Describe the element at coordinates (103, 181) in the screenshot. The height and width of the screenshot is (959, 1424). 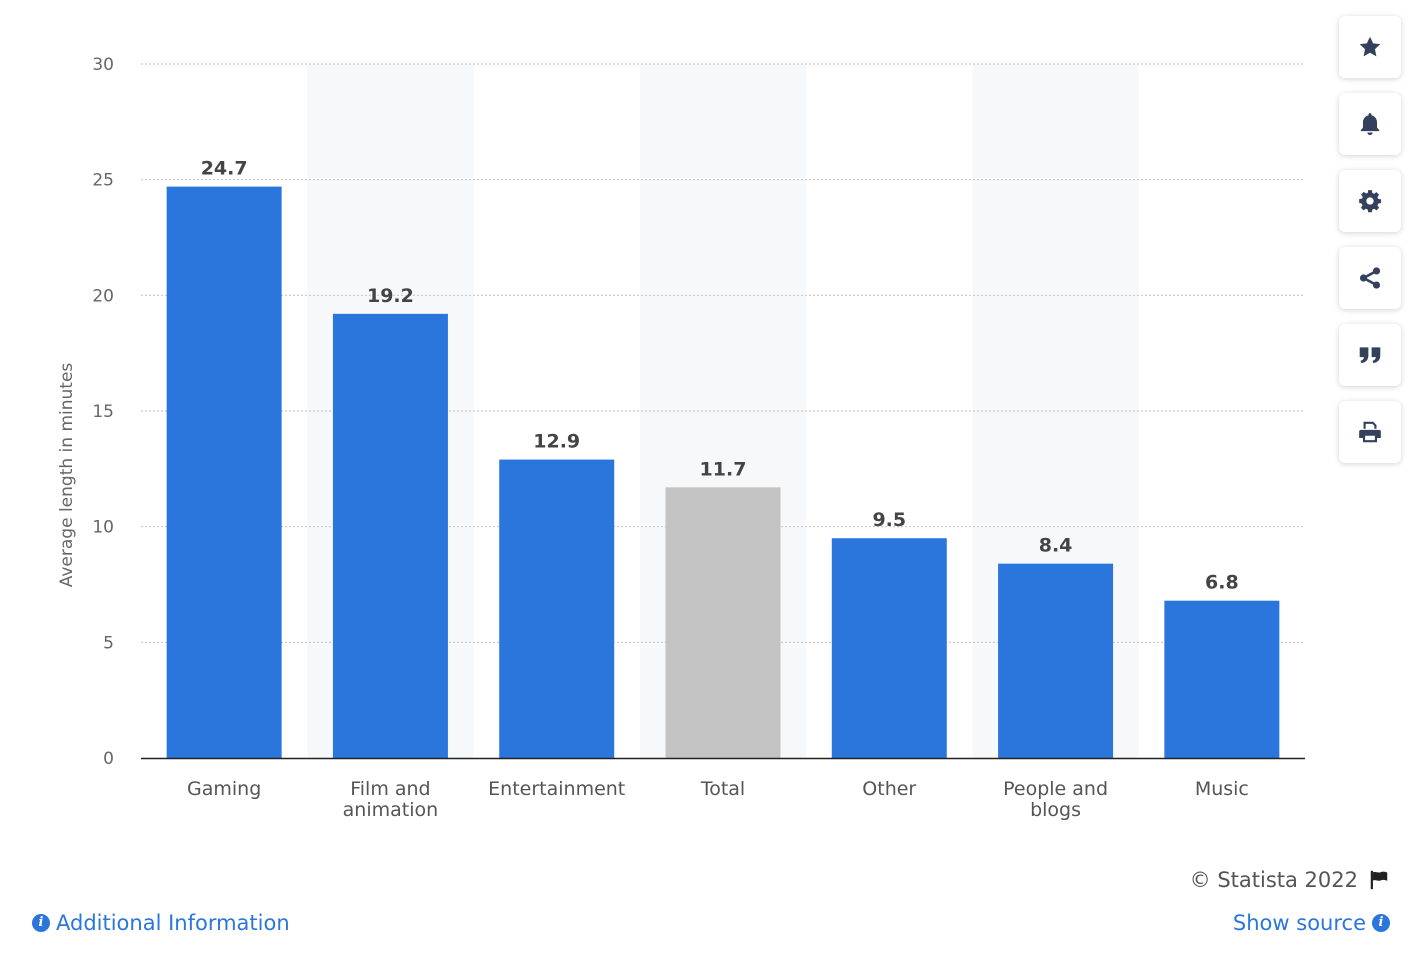
I see `y-tick-25: 25` at that location.